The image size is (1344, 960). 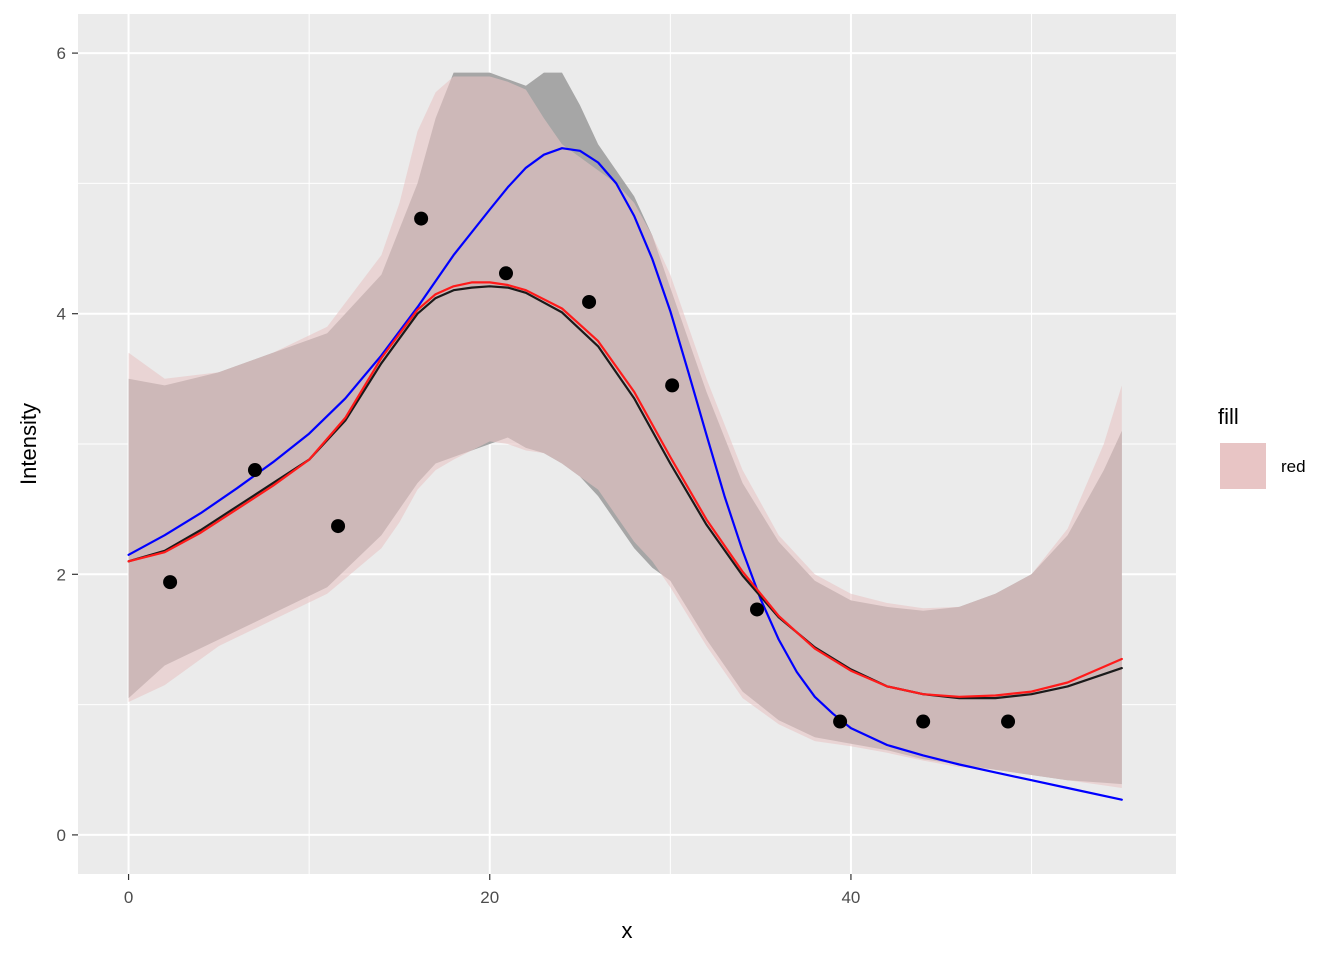 I want to click on y-tick-label: 6, so click(x=61, y=53).